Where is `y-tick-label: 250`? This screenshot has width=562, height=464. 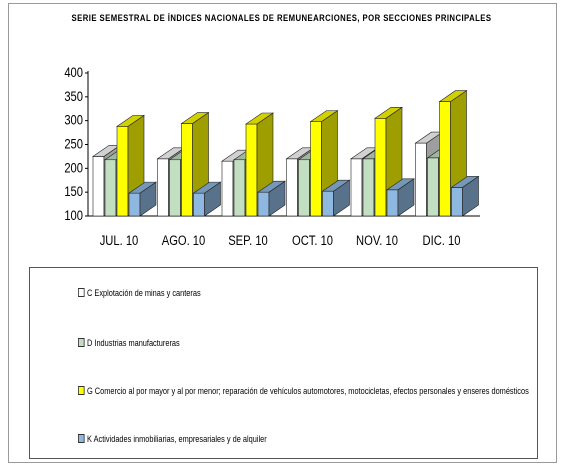
y-tick-label: 250 is located at coordinates (73, 143).